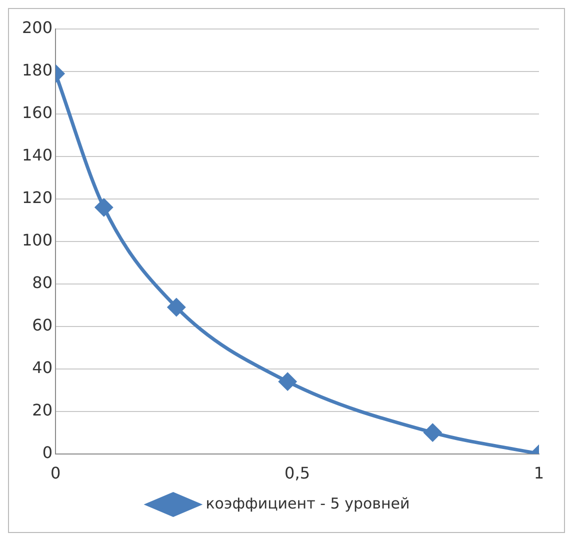 The image size is (571, 539). I want to click on y-tick-label: 40, so click(42, 367).